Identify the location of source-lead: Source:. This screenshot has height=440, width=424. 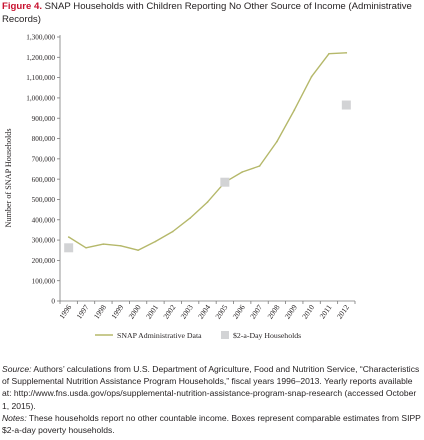
(17, 369).